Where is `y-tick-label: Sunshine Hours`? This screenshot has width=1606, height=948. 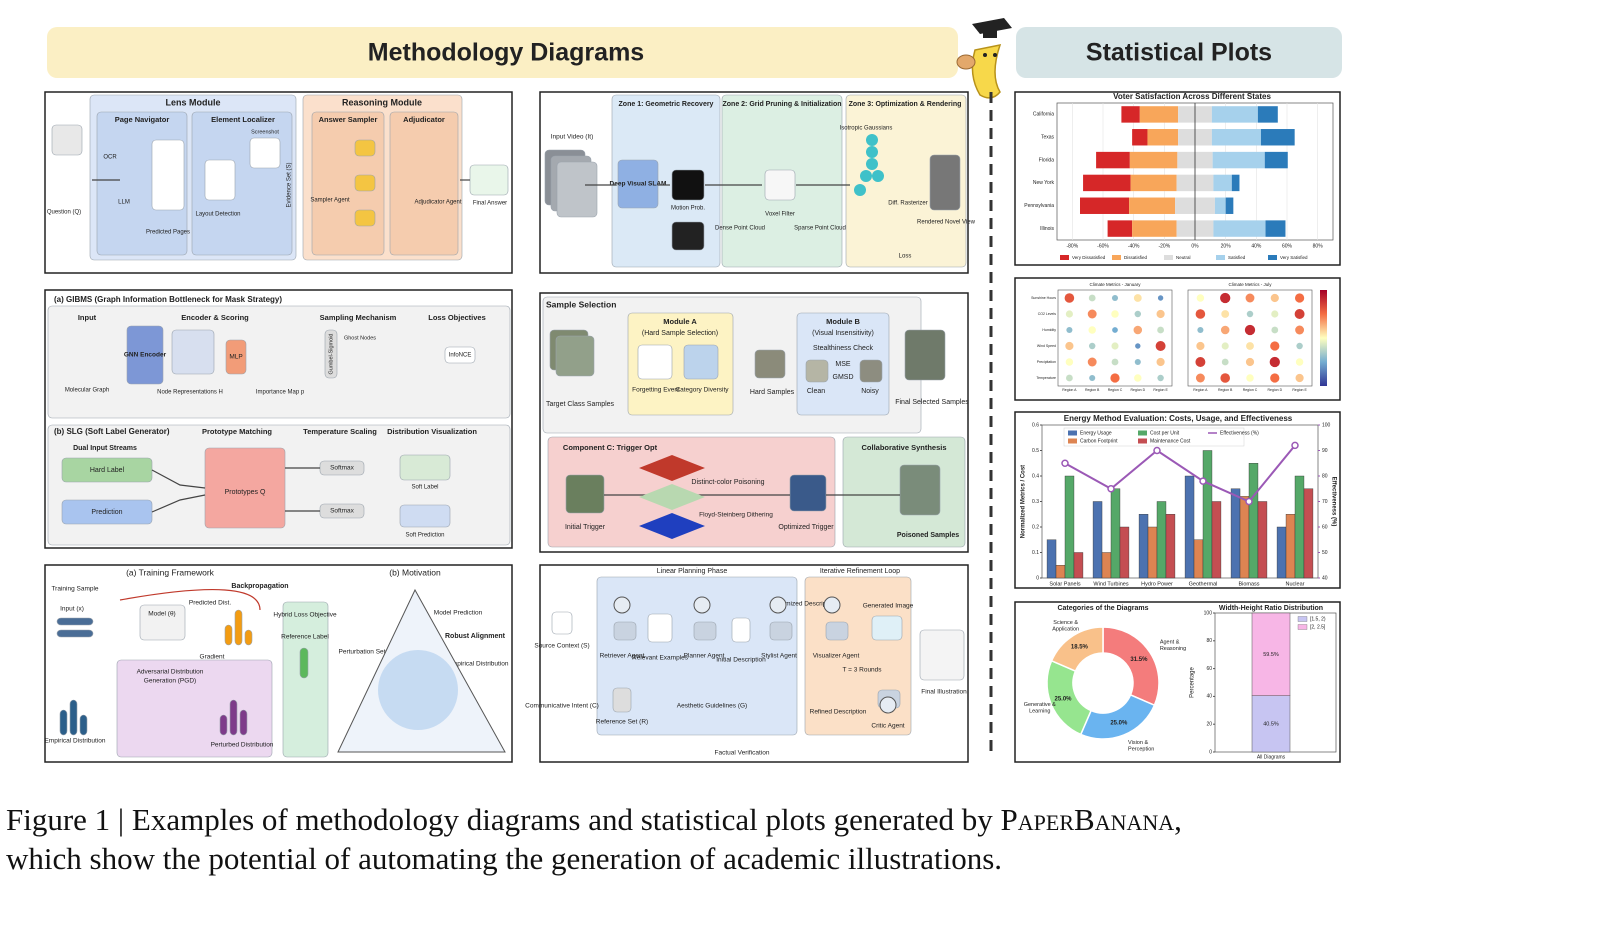 y-tick-label: Sunshine Hours is located at coordinates (1043, 298).